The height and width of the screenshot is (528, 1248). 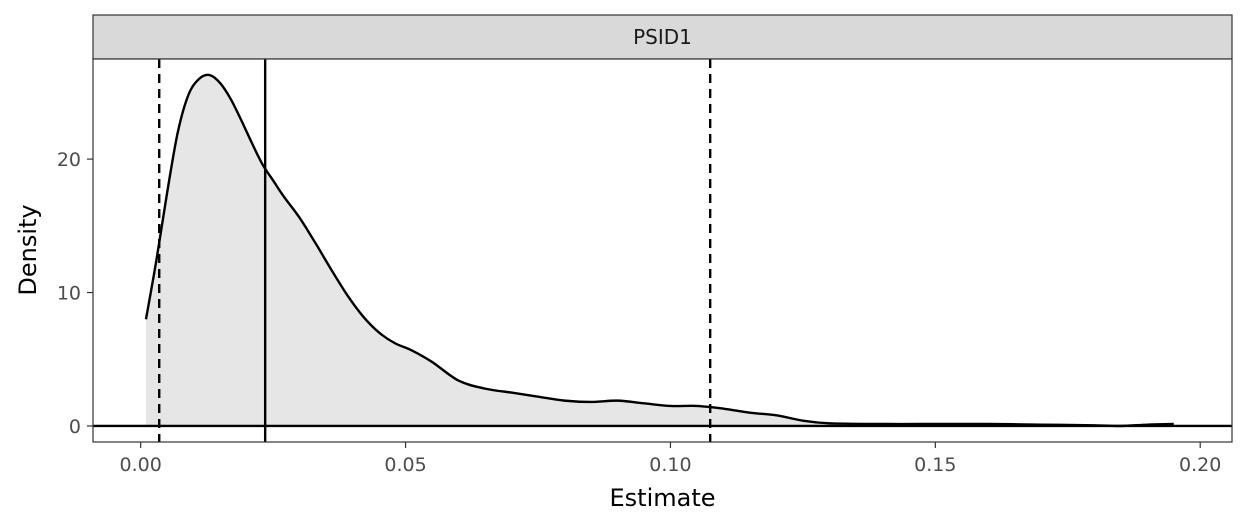 I want to click on facet-strip, so click(x=662, y=37).